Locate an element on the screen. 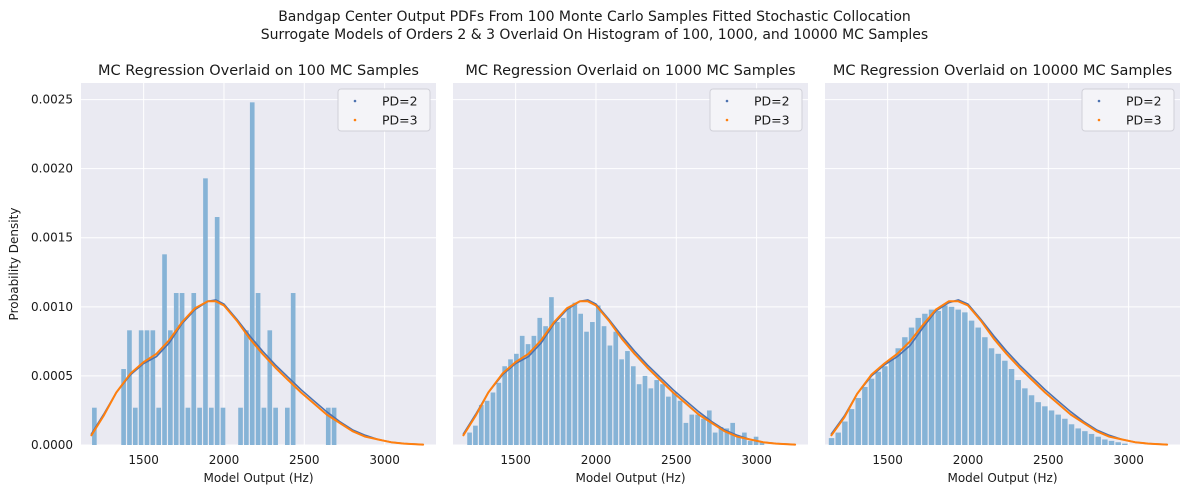 The width and height of the screenshot is (1189, 494). chart-title: MC Regression Overlaid on 100 MC Samples is located at coordinates (258, 71).